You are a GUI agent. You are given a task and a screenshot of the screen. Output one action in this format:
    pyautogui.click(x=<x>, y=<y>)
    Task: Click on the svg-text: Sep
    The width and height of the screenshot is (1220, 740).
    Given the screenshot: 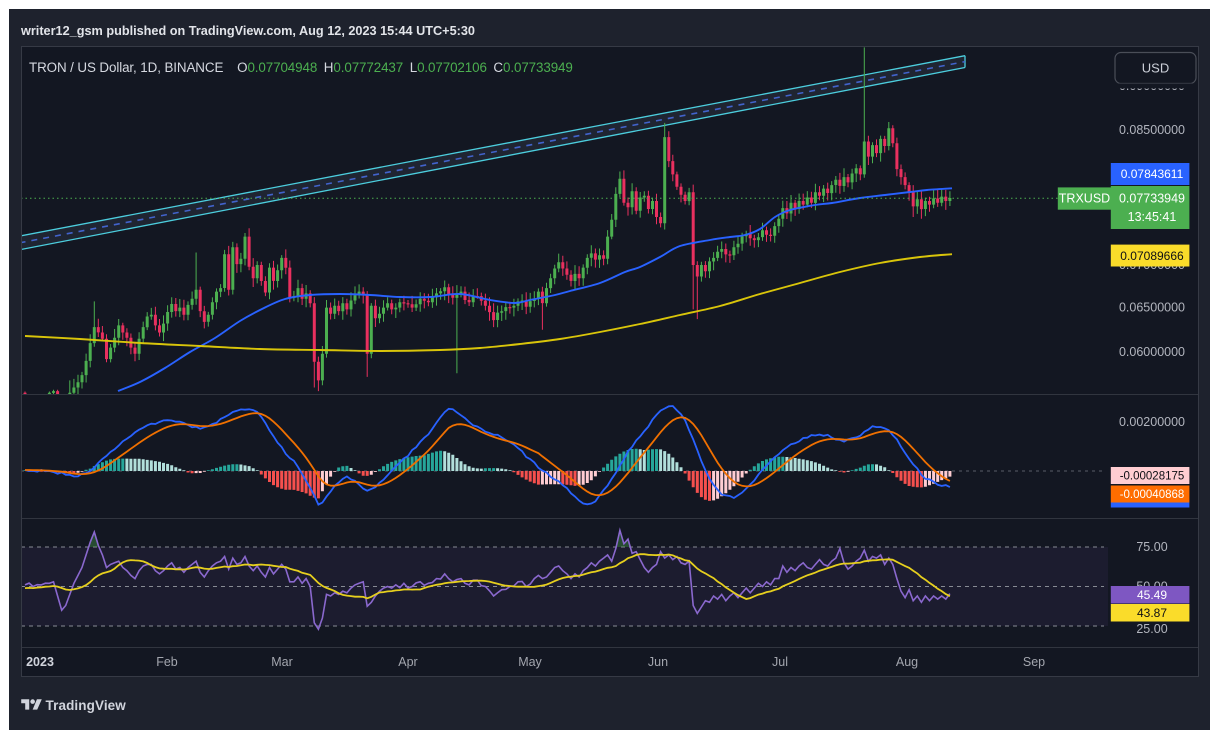 What is the action you would take?
    pyautogui.click(x=1034, y=662)
    